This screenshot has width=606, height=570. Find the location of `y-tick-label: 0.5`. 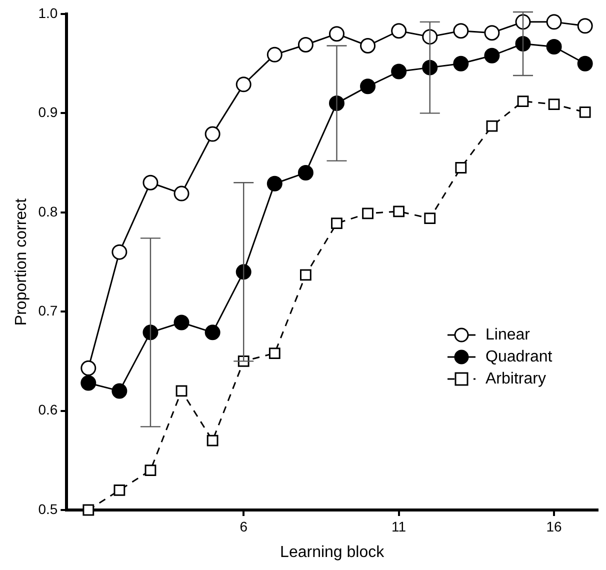

y-tick-label: 0.5 is located at coordinates (48, 508).